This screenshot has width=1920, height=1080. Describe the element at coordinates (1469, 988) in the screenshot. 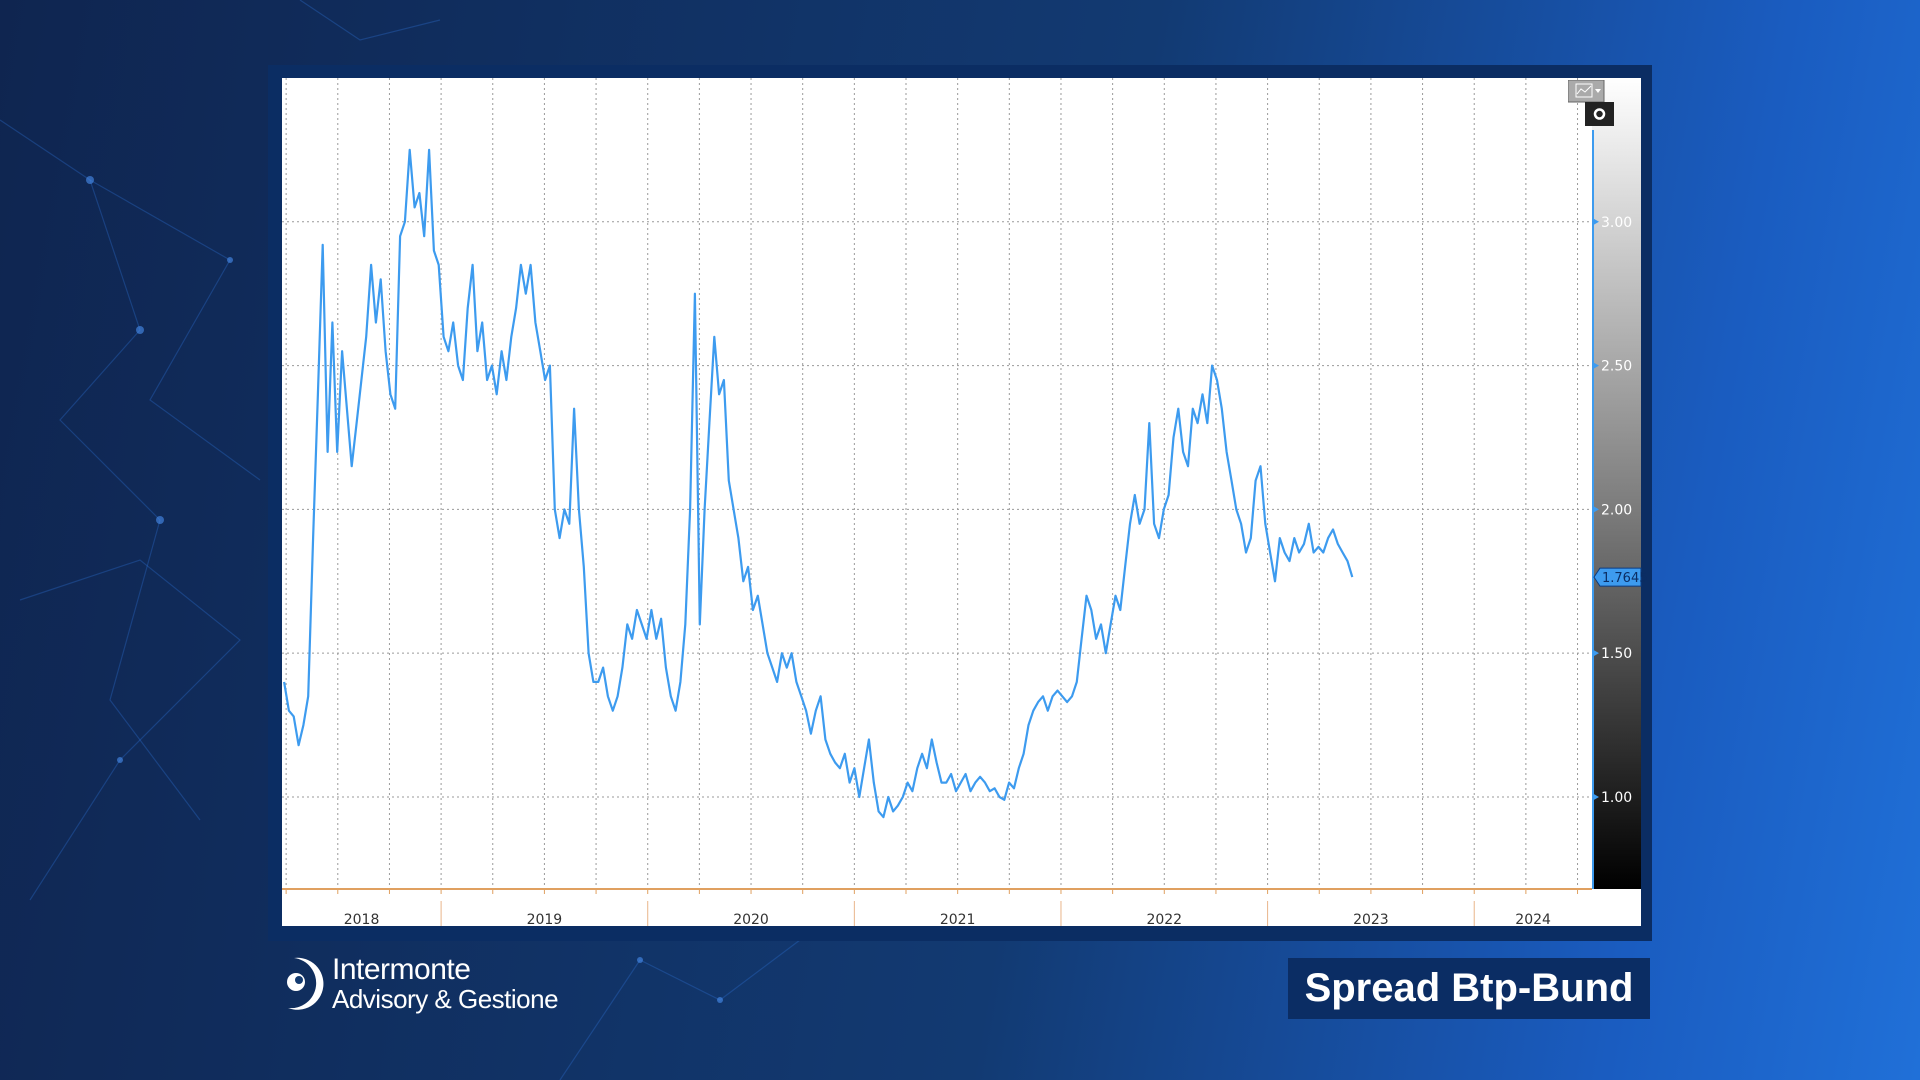

I see `chart-title: Spread Btp-Bund` at that location.